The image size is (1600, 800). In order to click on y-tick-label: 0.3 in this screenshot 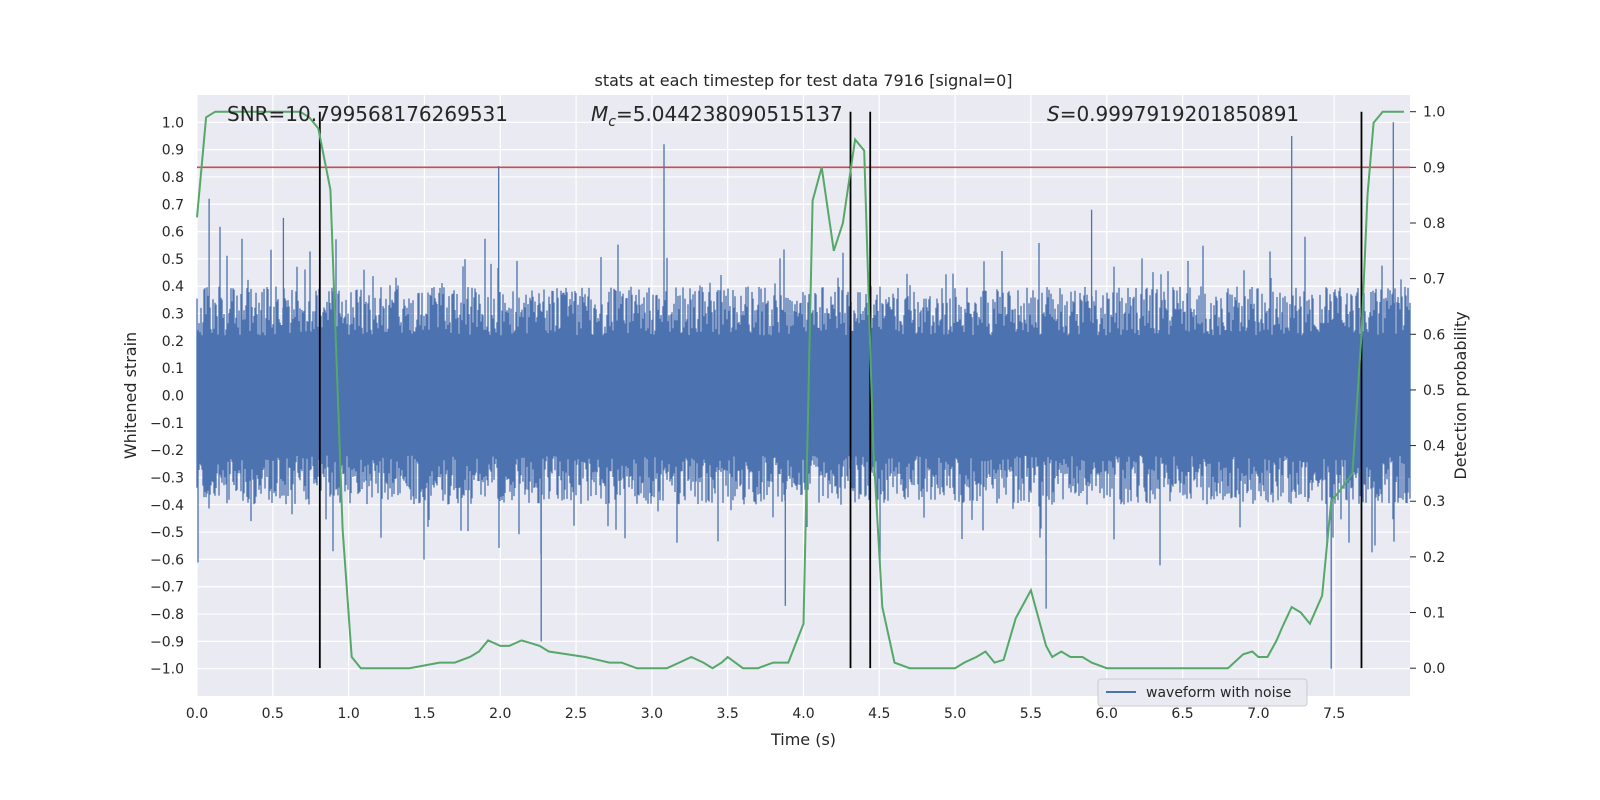, I will do `click(173, 315)`.